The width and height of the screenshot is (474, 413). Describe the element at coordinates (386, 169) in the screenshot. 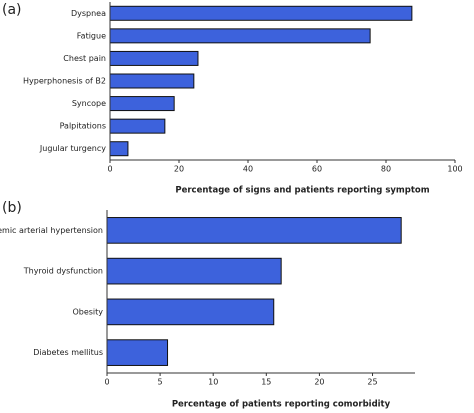

I see `x-tick-label: 80` at that location.